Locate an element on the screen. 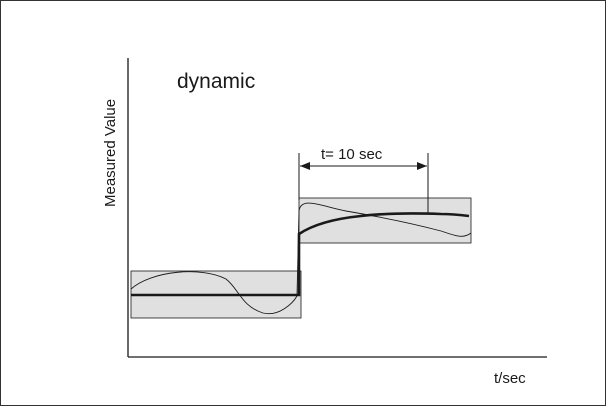 The height and width of the screenshot is (407, 606). filtered-signal-curve is located at coordinates (300, 254).